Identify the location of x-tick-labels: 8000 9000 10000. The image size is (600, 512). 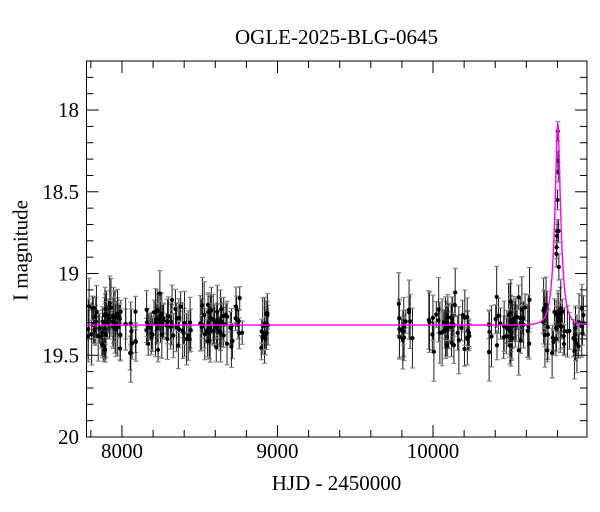
(280, 451).